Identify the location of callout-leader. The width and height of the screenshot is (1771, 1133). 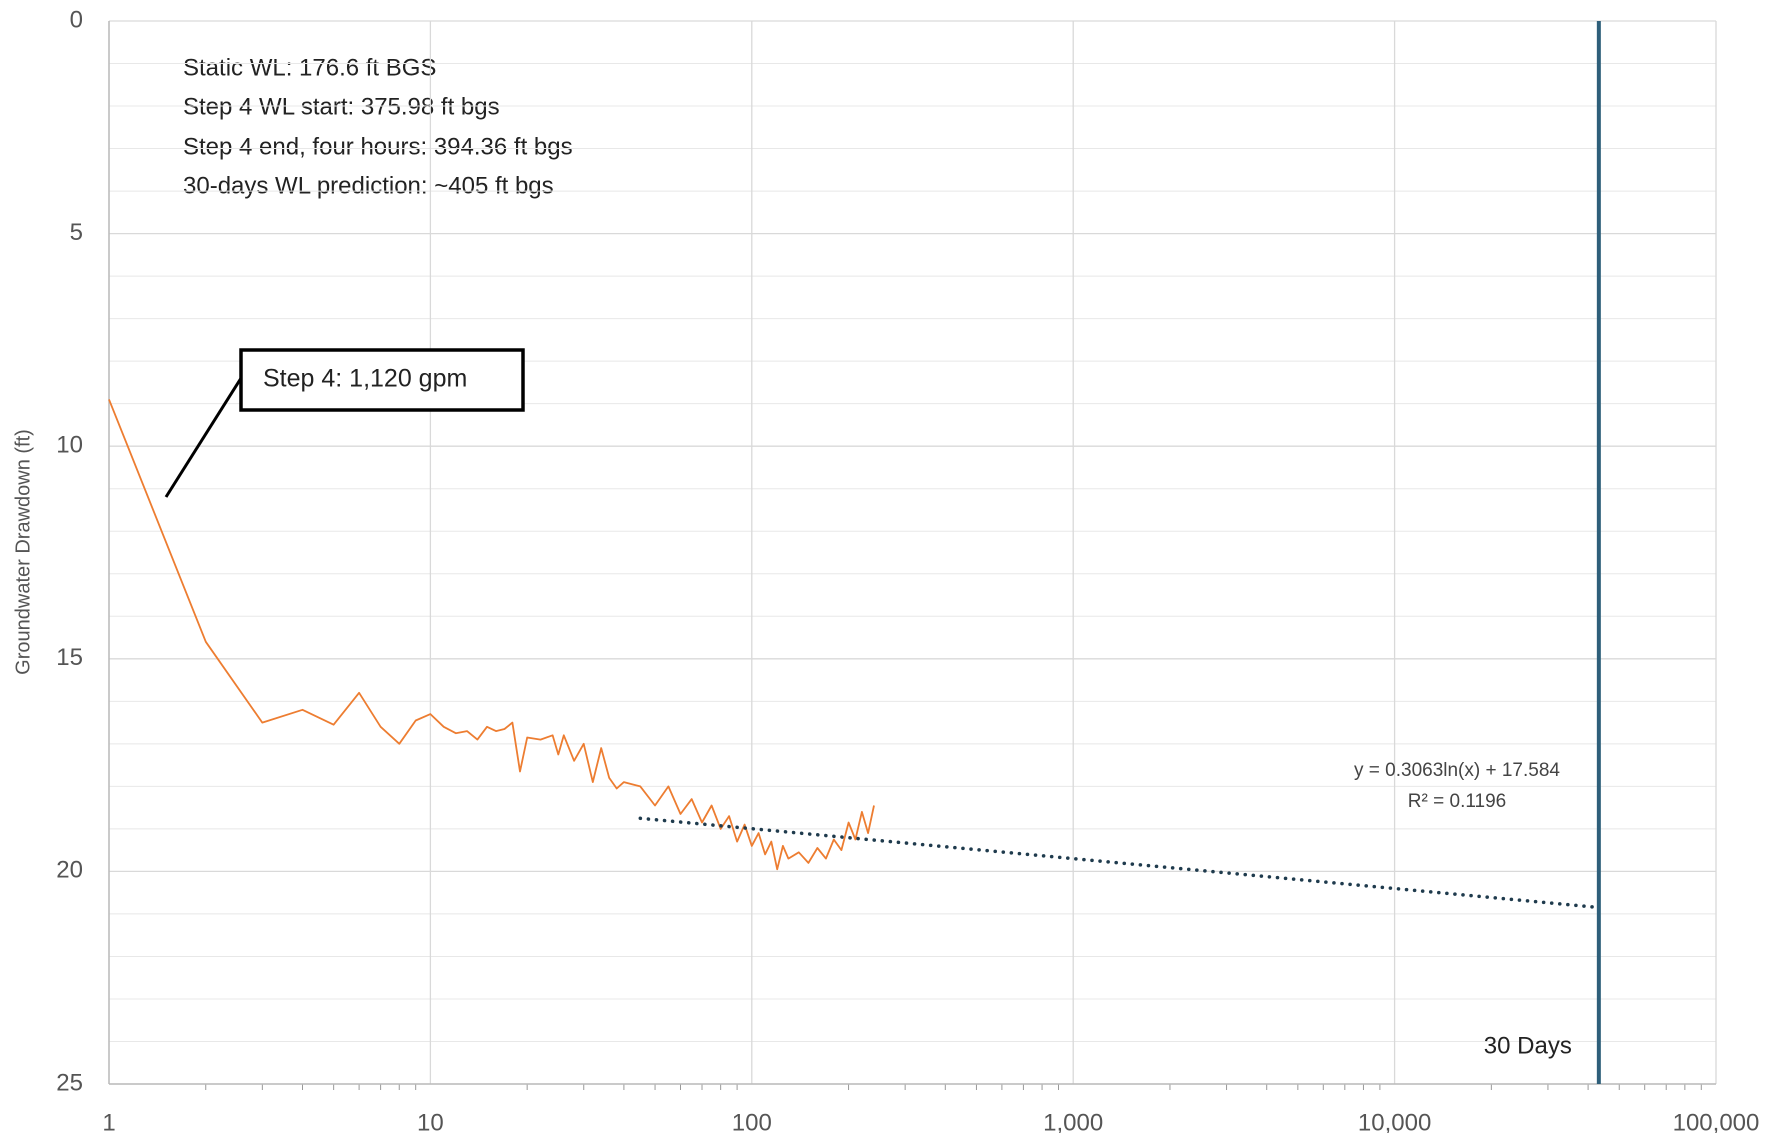
(204, 436).